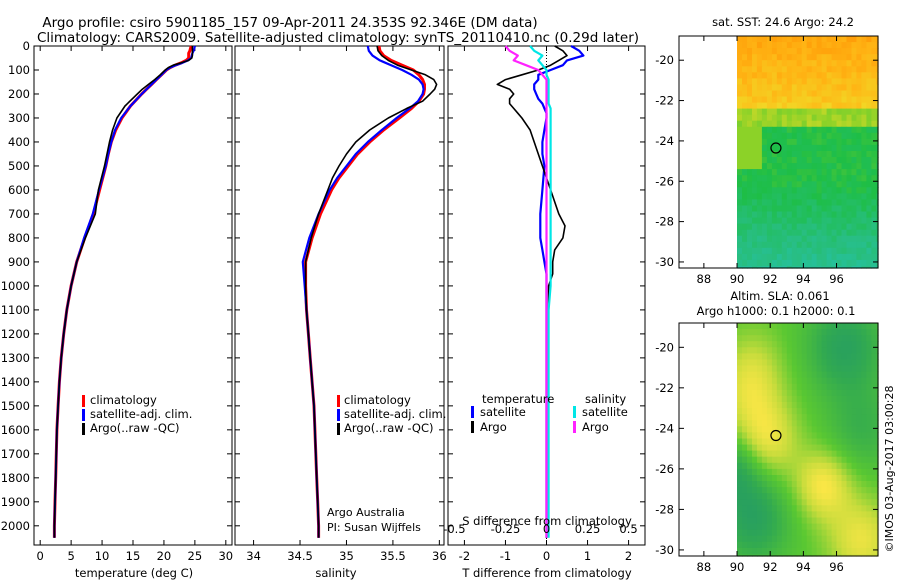 Image resolution: width=900 pixels, height=580 pixels. I want to click on sla-map-title-line2: Argo h1000: 0.1 h2000: 0.1, so click(776, 311).